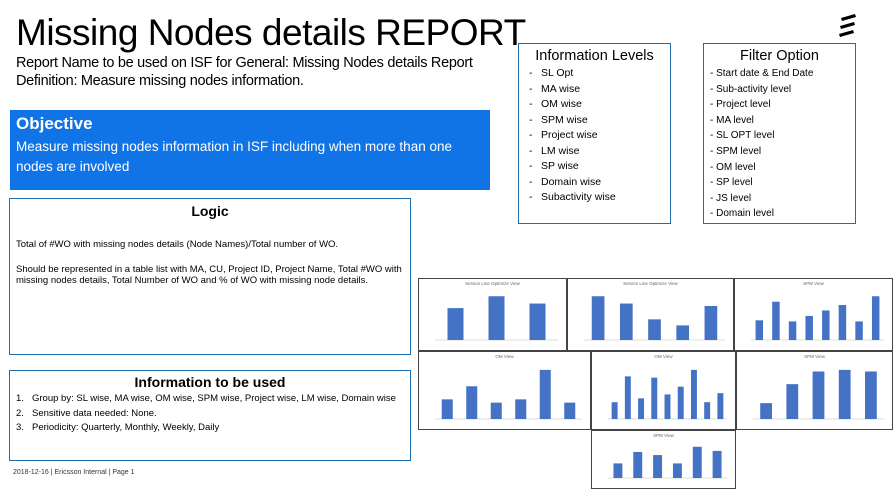 This screenshot has width=896, height=497. Describe the element at coordinates (849, 26) in the screenshot. I see `ericsson-logo-icon` at that location.